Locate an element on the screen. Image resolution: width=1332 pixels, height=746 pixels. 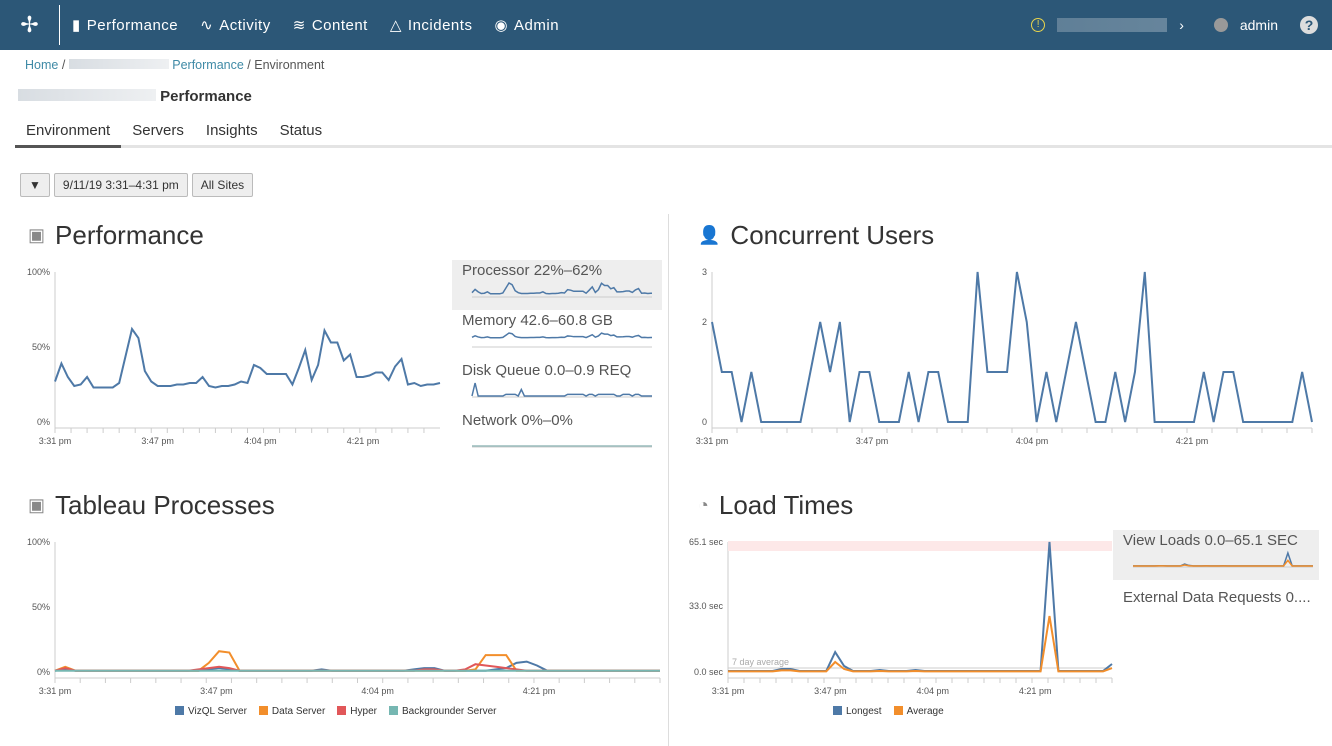
y-tick-label: 65.1 sec is located at coordinates (706, 542).